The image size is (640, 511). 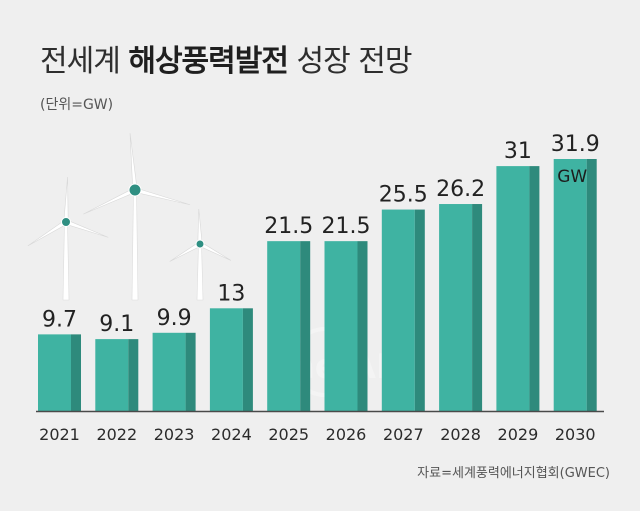 I want to click on value-label: 9.9, so click(x=174, y=318).